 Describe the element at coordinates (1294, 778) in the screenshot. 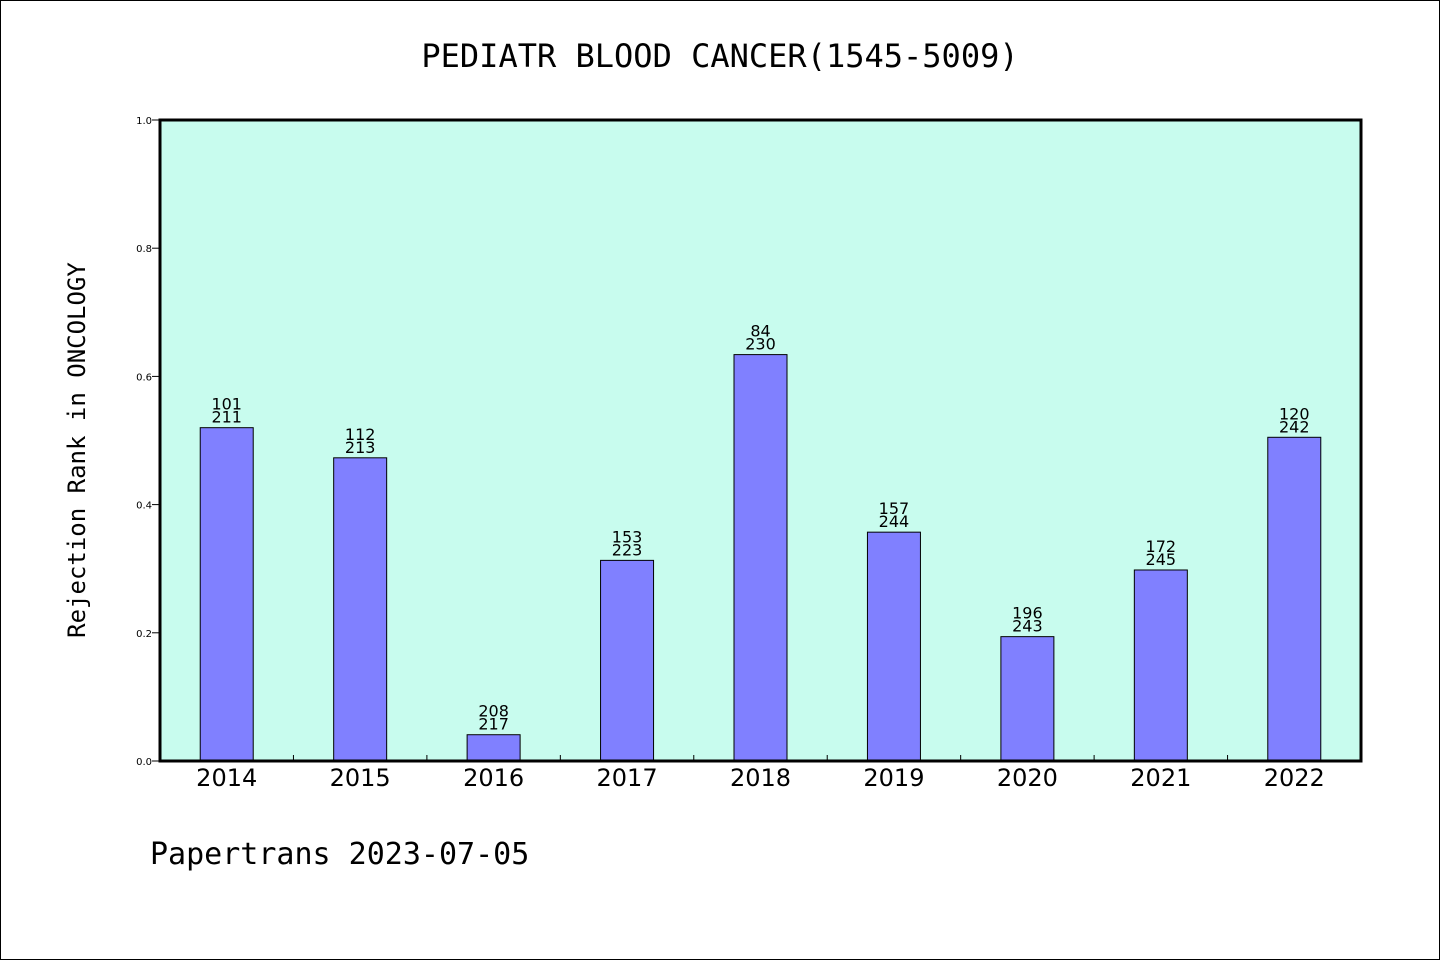

I see `x-tick-label: 2022` at that location.